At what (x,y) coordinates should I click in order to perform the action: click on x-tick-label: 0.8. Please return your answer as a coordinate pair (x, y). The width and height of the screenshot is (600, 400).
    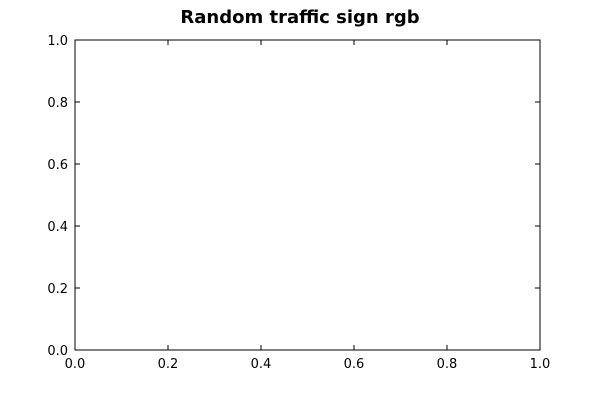
    Looking at the image, I should click on (447, 364).